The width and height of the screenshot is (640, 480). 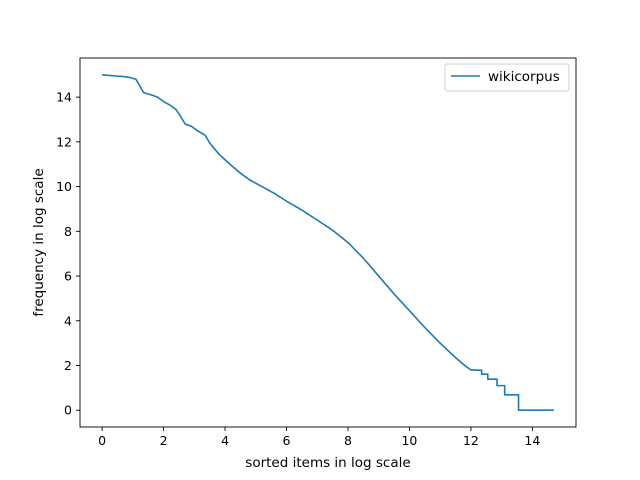 I want to click on legend-label: wikicorpus, so click(x=524, y=77).